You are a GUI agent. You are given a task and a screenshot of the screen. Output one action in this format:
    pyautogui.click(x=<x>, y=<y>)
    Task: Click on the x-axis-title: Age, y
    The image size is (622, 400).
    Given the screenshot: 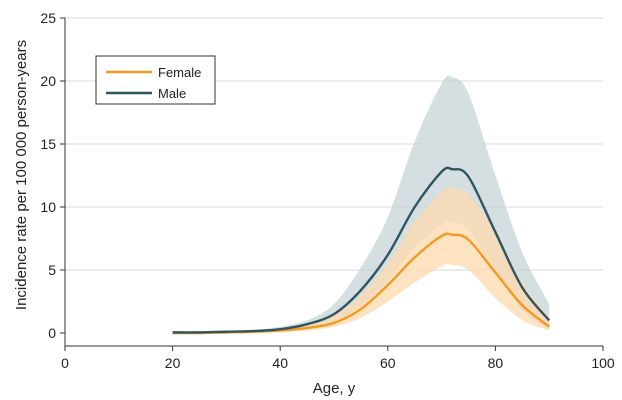 What is the action you would take?
    pyautogui.click(x=334, y=388)
    